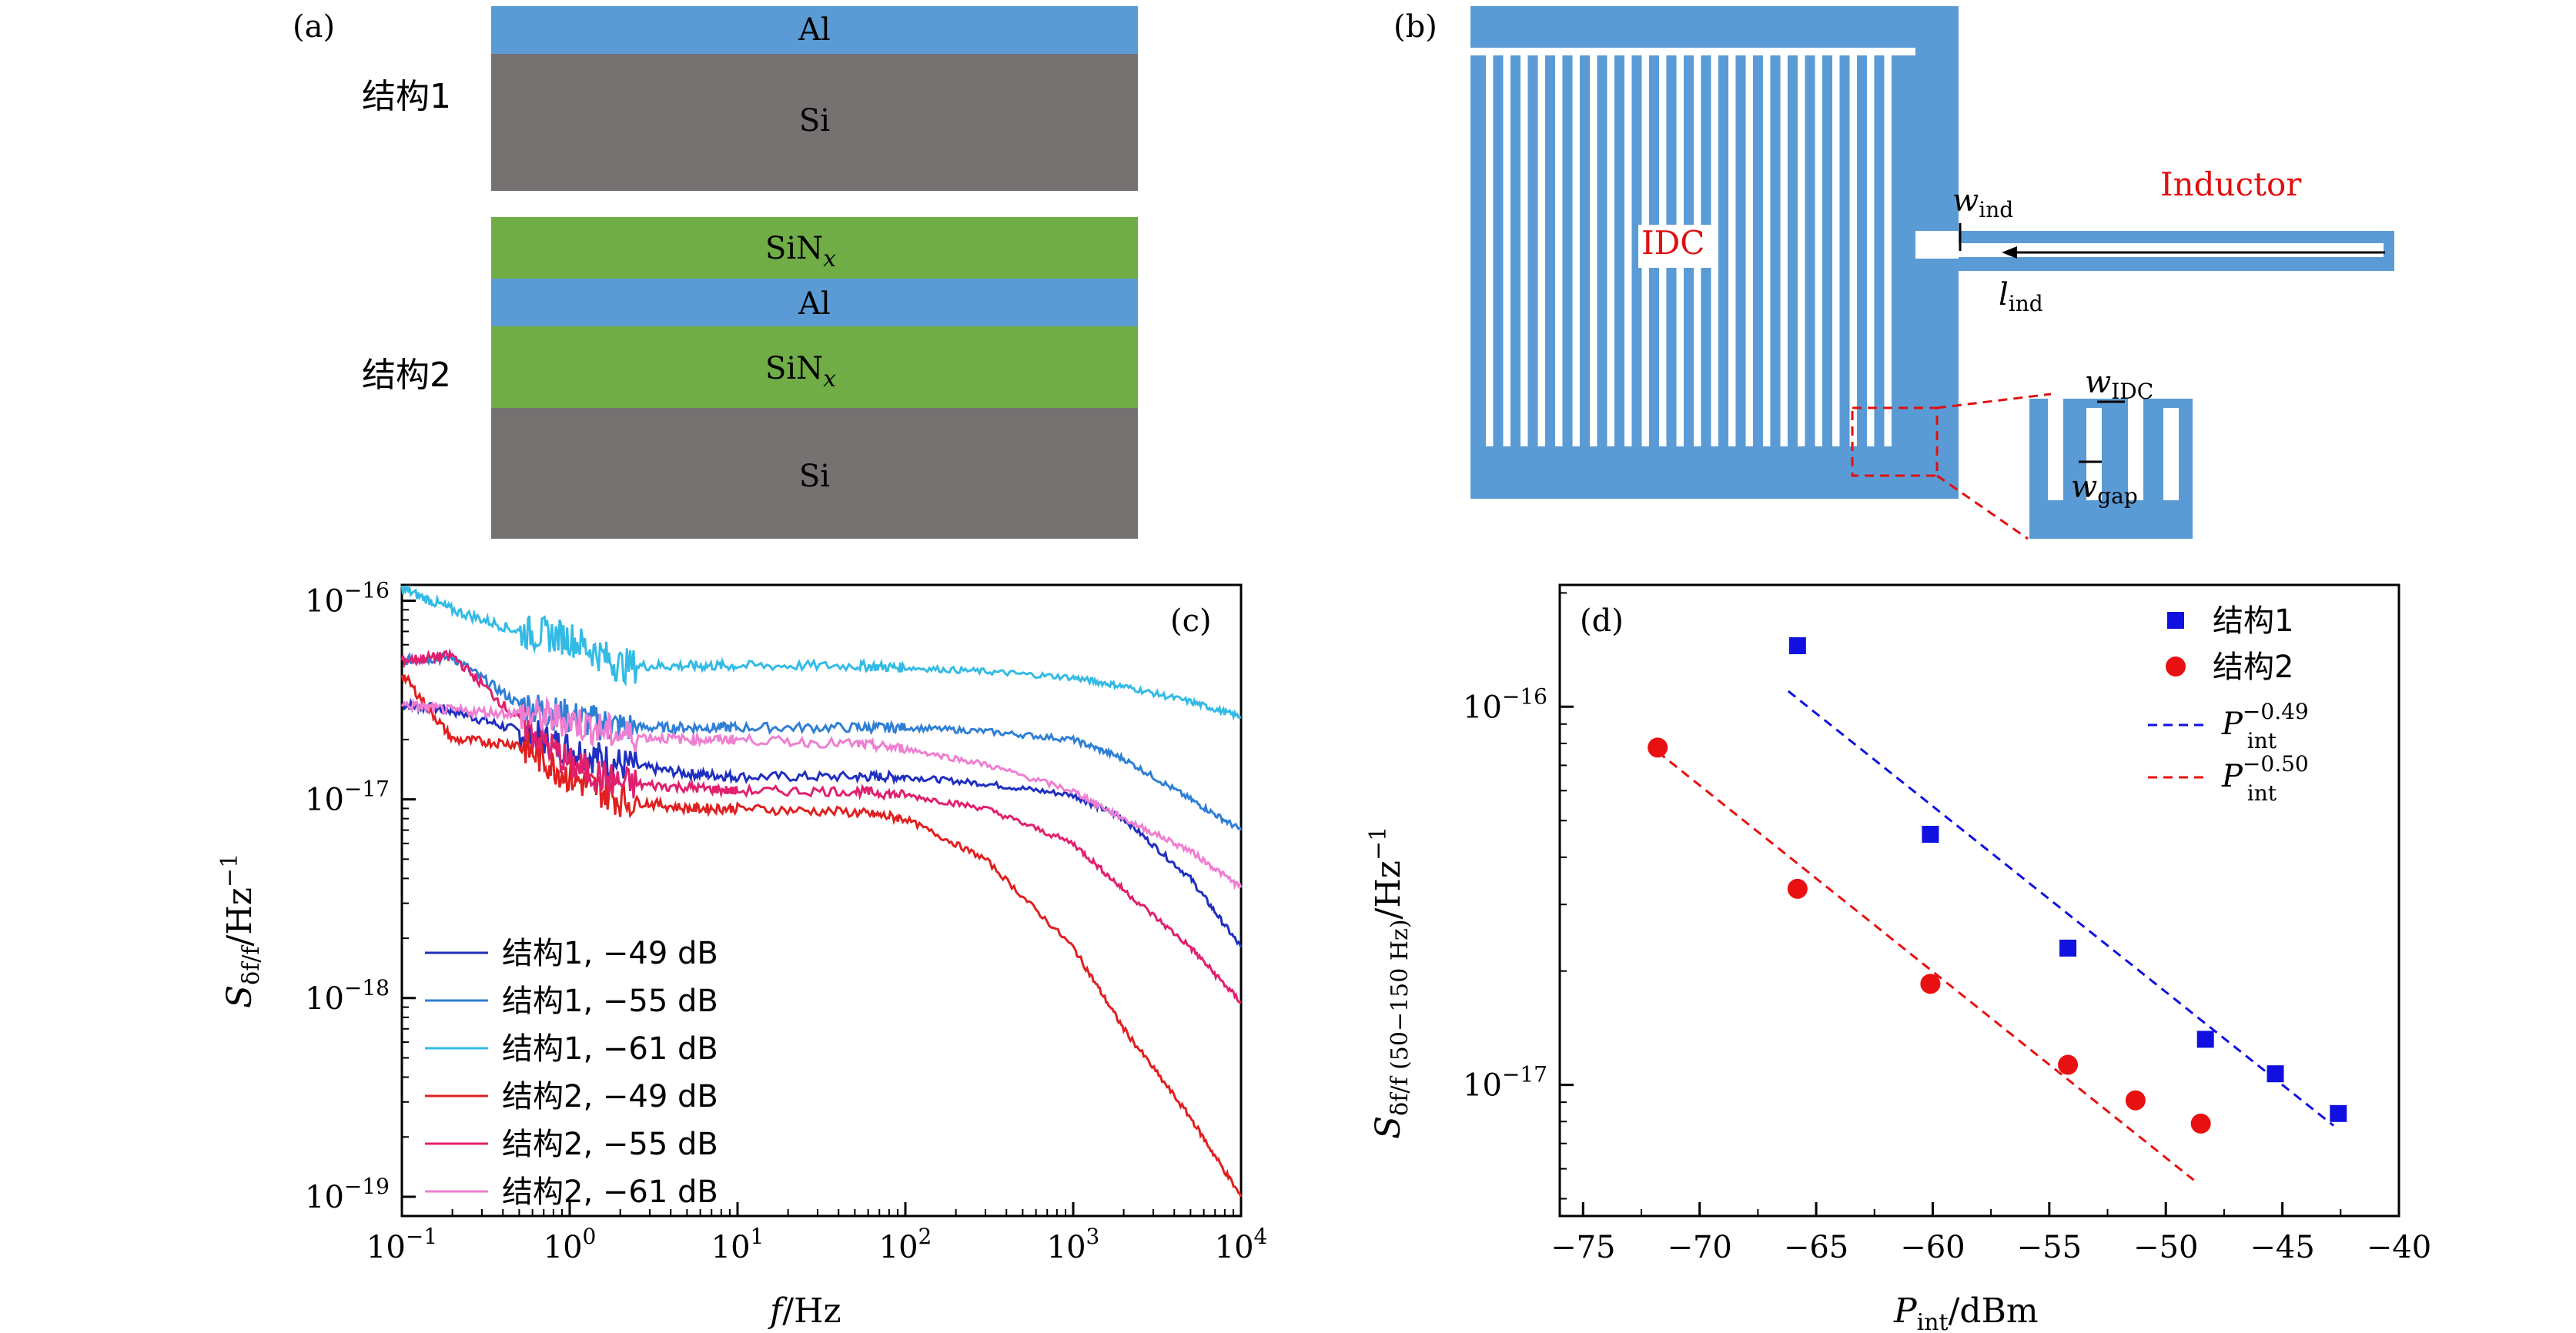 Image resolution: width=2576 pixels, height=1333 pixels. I want to click on legend-label-4: 结构2, −55 dB, so click(610, 1144).